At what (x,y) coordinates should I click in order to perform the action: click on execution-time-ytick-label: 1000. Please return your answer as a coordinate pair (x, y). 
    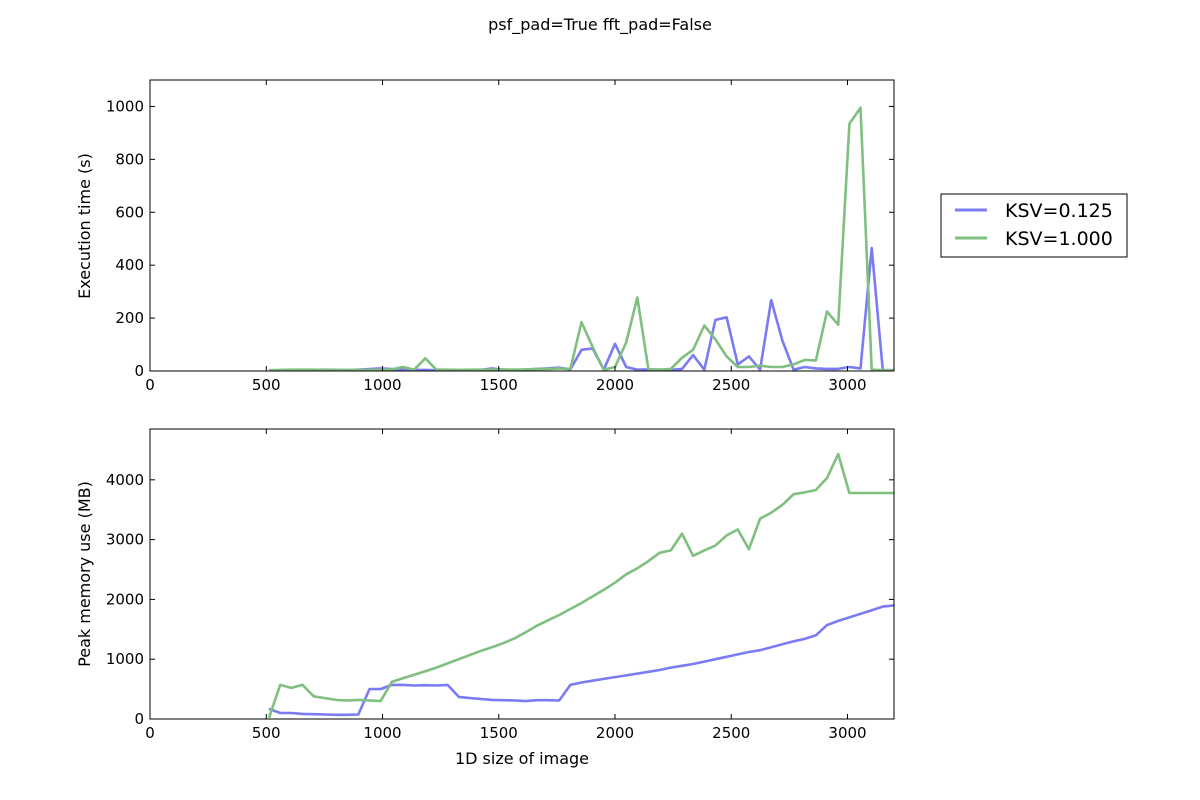
    Looking at the image, I should click on (125, 106).